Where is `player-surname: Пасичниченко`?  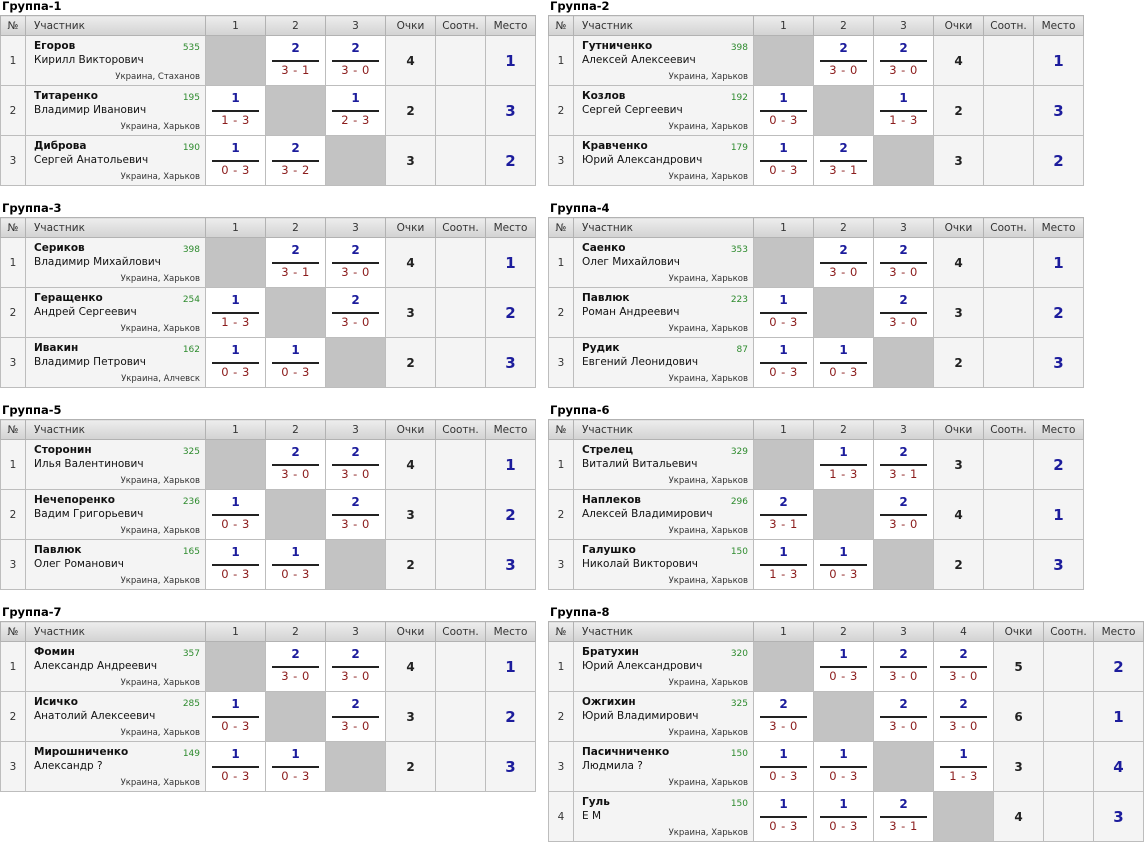 player-surname: Пасичниченко is located at coordinates (626, 752).